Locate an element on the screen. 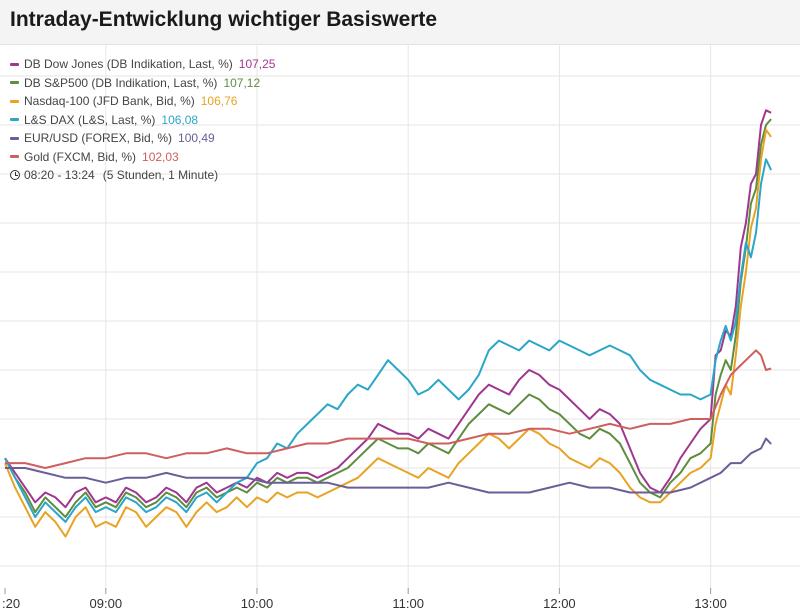  x-tick-label: 09:00 is located at coordinates (106, 603).